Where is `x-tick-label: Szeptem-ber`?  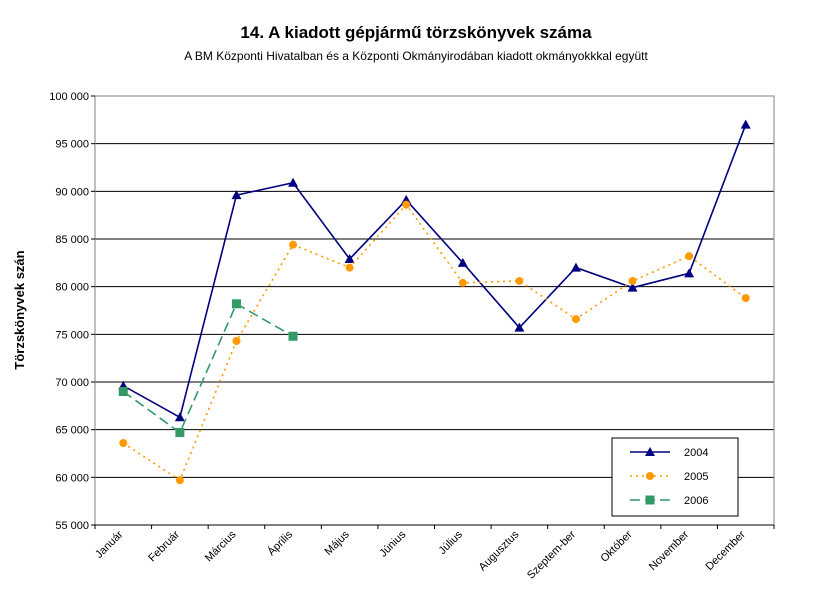 x-tick-label: Szeptem-ber is located at coordinates (551, 554).